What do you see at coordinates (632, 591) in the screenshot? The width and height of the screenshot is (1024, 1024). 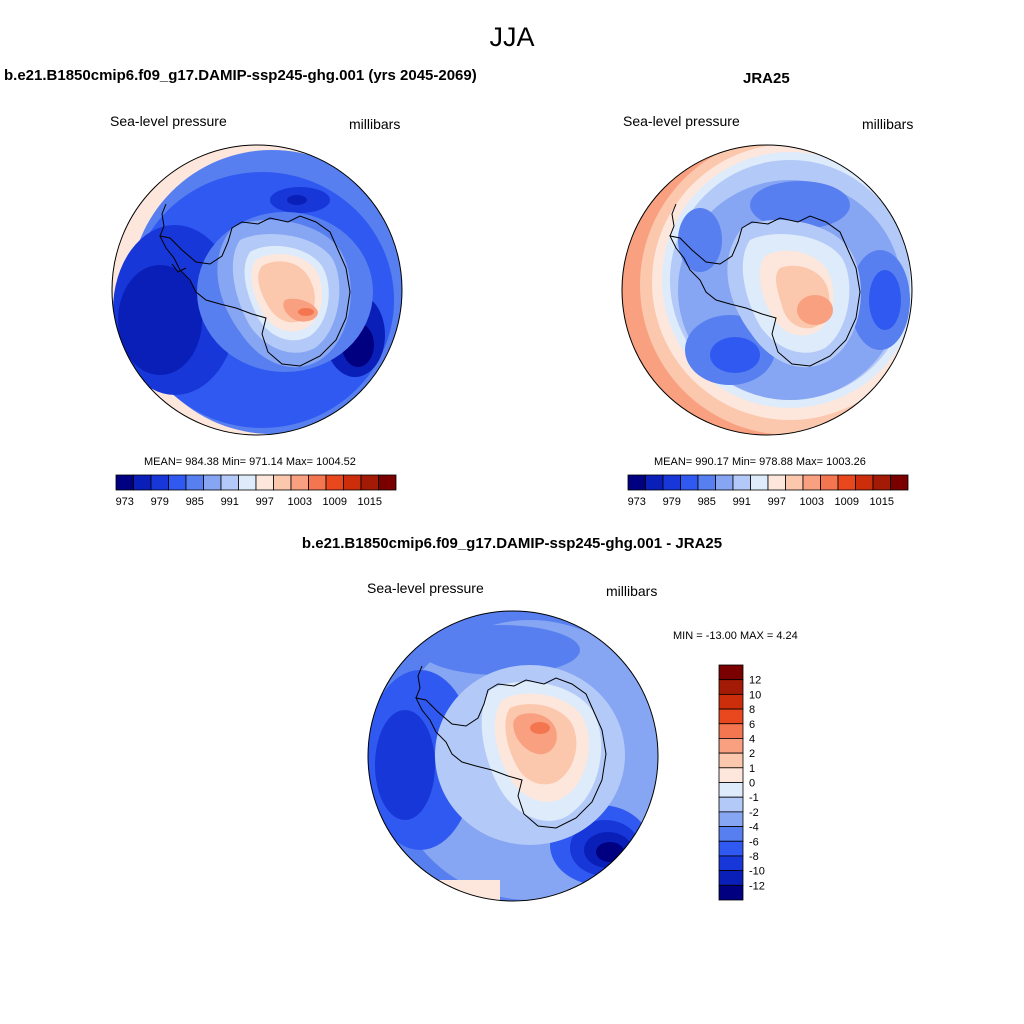 I see `diff-units-label: millibars` at bounding box center [632, 591].